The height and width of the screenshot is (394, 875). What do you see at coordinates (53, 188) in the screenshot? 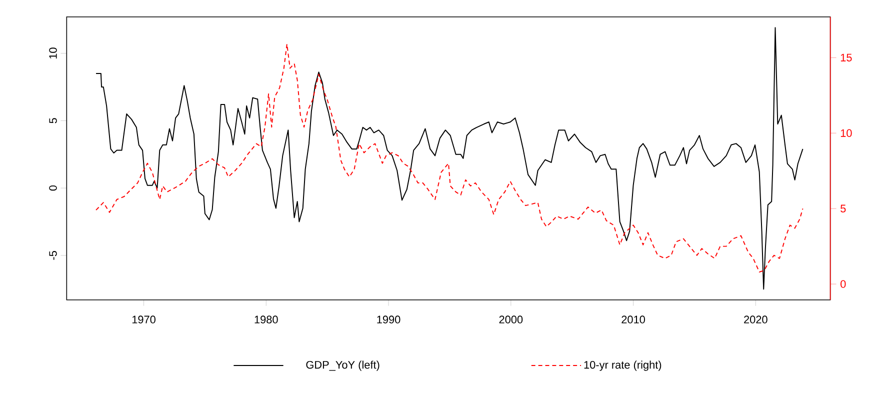
I see `y-tick-label: 0` at bounding box center [53, 188].